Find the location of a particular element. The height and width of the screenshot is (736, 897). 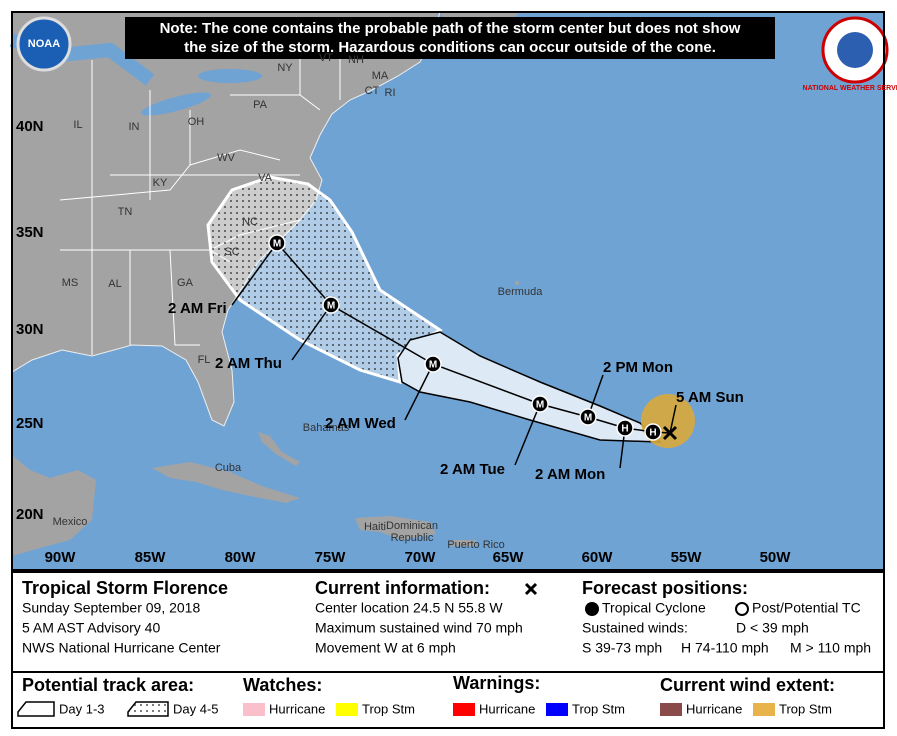

forecast-item: Post/Potential TC is located at coordinates (806, 608).